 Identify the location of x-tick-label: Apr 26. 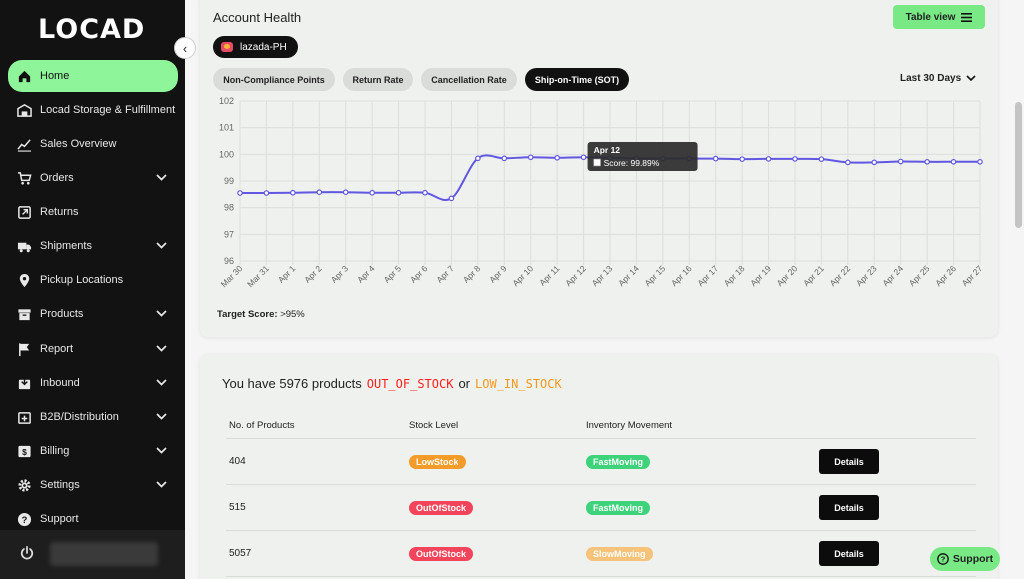
(945, 275).